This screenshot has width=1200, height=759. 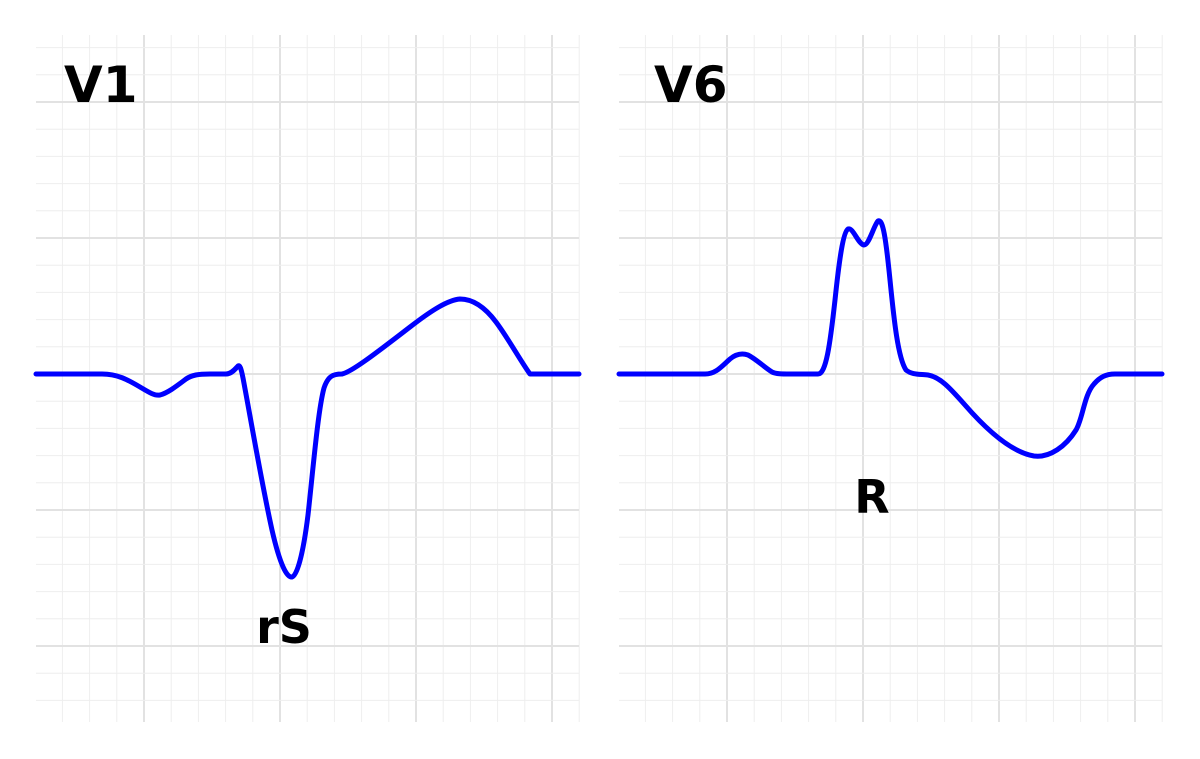 What do you see at coordinates (101, 85) in the screenshot?
I see `lead-label-v1: V1` at bounding box center [101, 85].